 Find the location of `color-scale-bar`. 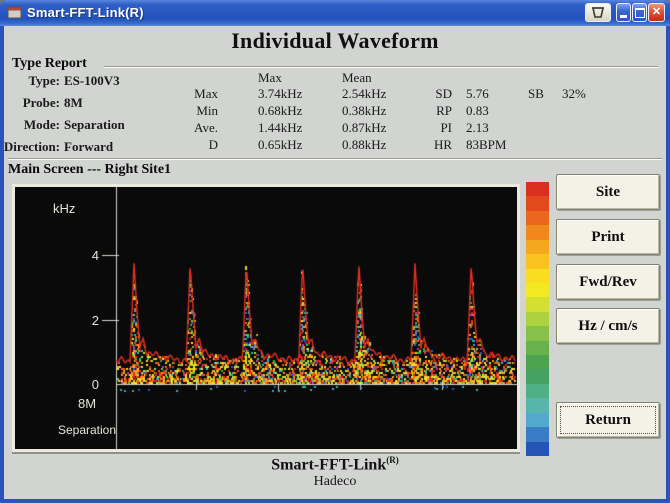

color-scale-bar is located at coordinates (537, 319).